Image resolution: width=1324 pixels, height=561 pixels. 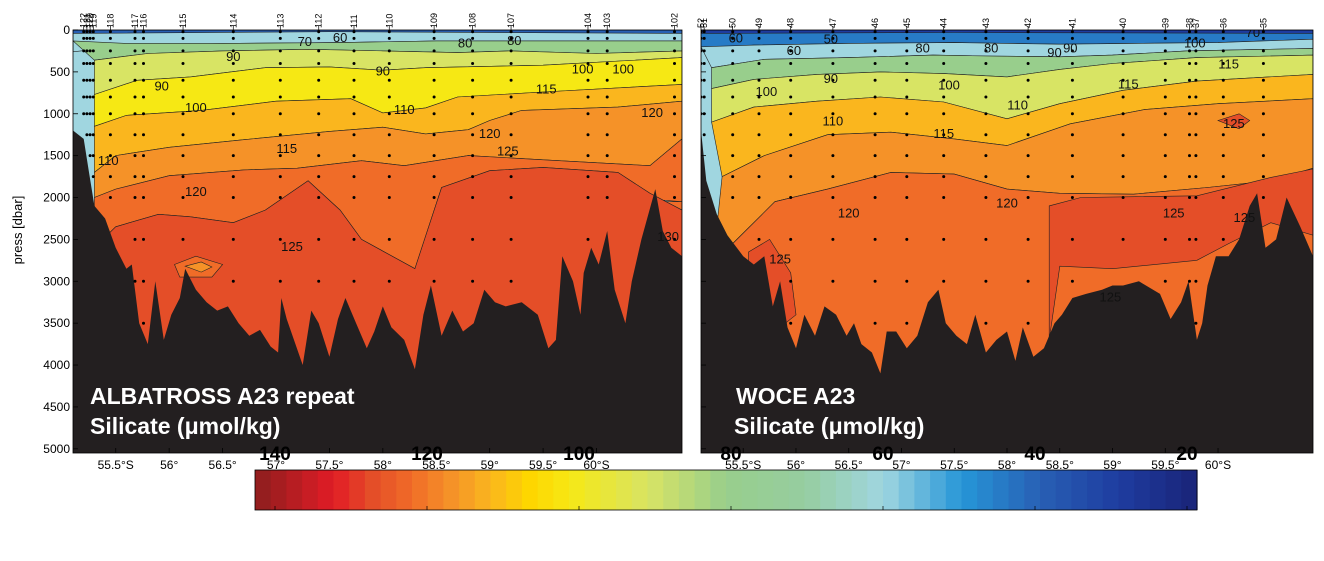 What do you see at coordinates (726, 490) in the screenshot?
I see `colorbar-frame` at bounding box center [726, 490].